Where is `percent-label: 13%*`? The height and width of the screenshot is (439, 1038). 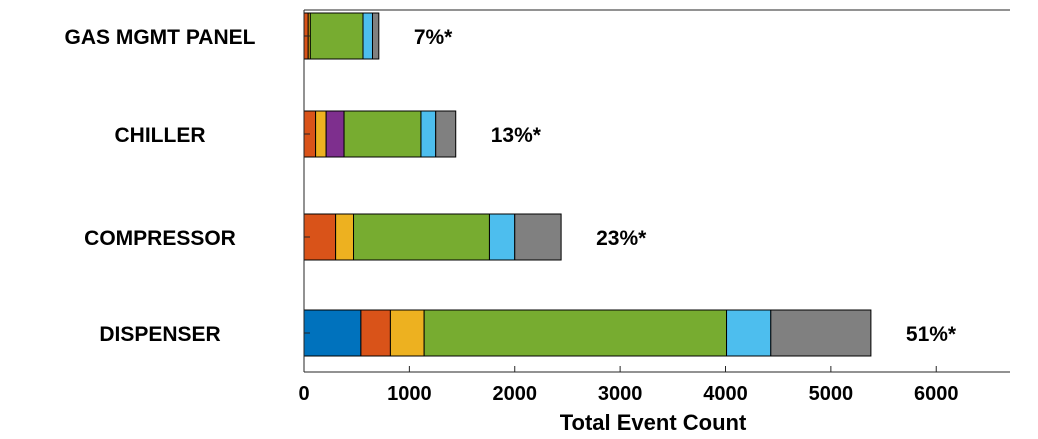 percent-label: 13%* is located at coordinates (516, 135).